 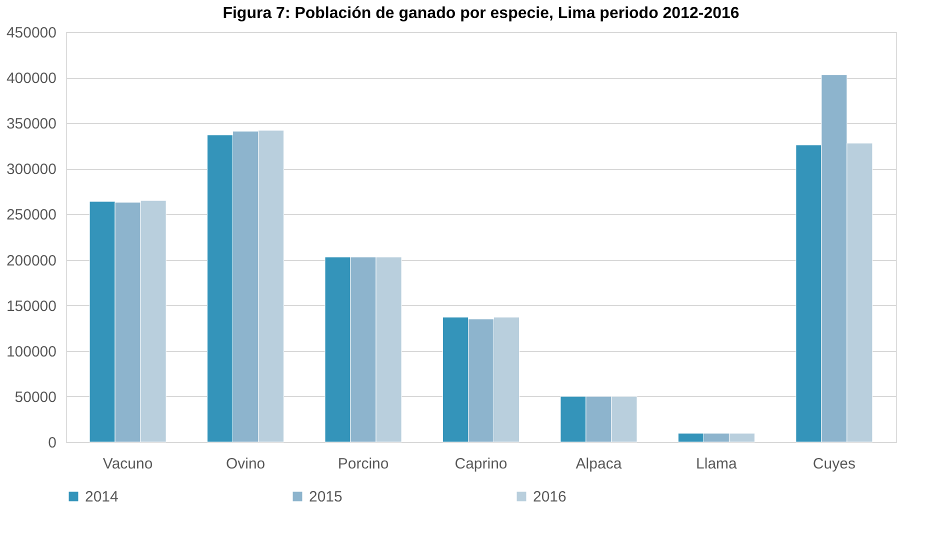 I want to click on legend-label: 2016, so click(x=549, y=497).